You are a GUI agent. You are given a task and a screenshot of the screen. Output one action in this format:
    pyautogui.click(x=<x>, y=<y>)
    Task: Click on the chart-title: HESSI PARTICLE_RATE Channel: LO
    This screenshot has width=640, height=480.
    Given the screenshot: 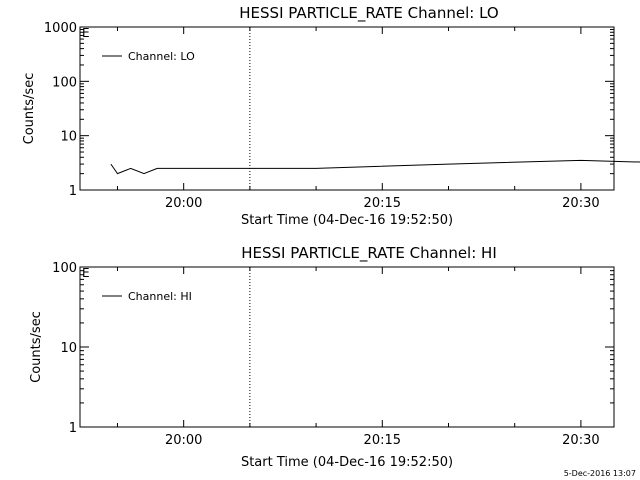 What is the action you would take?
    pyautogui.click(x=368, y=13)
    